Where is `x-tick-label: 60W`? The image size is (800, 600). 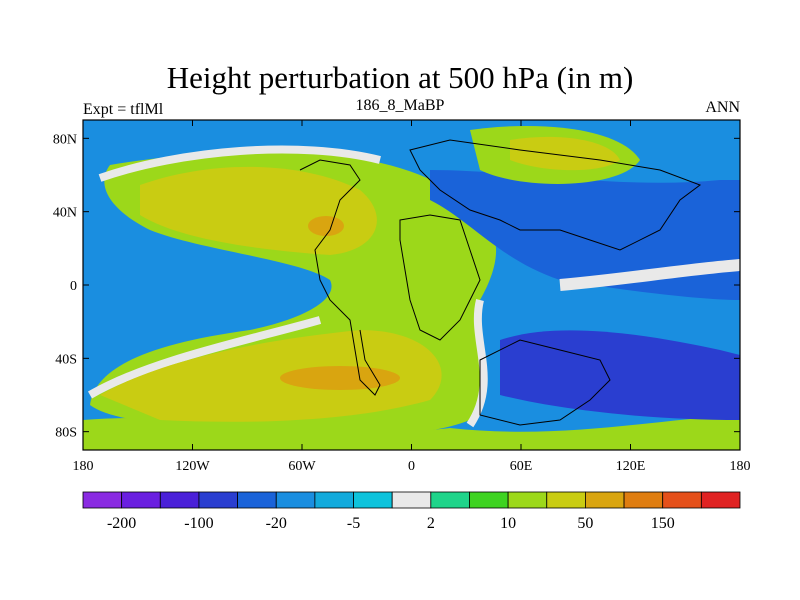 x-tick-label: 60W is located at coordinates (302, 466).